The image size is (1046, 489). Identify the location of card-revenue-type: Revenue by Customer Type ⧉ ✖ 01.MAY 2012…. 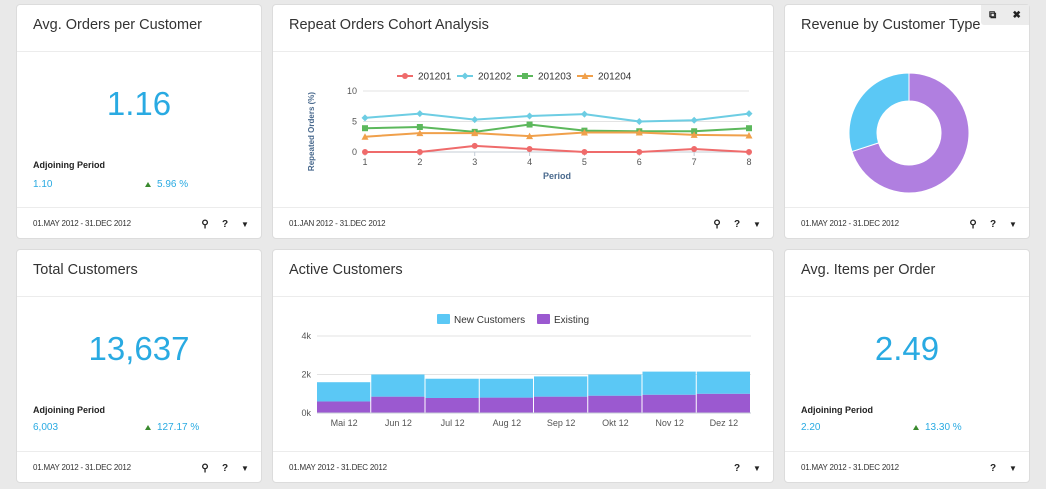
(907, 121).